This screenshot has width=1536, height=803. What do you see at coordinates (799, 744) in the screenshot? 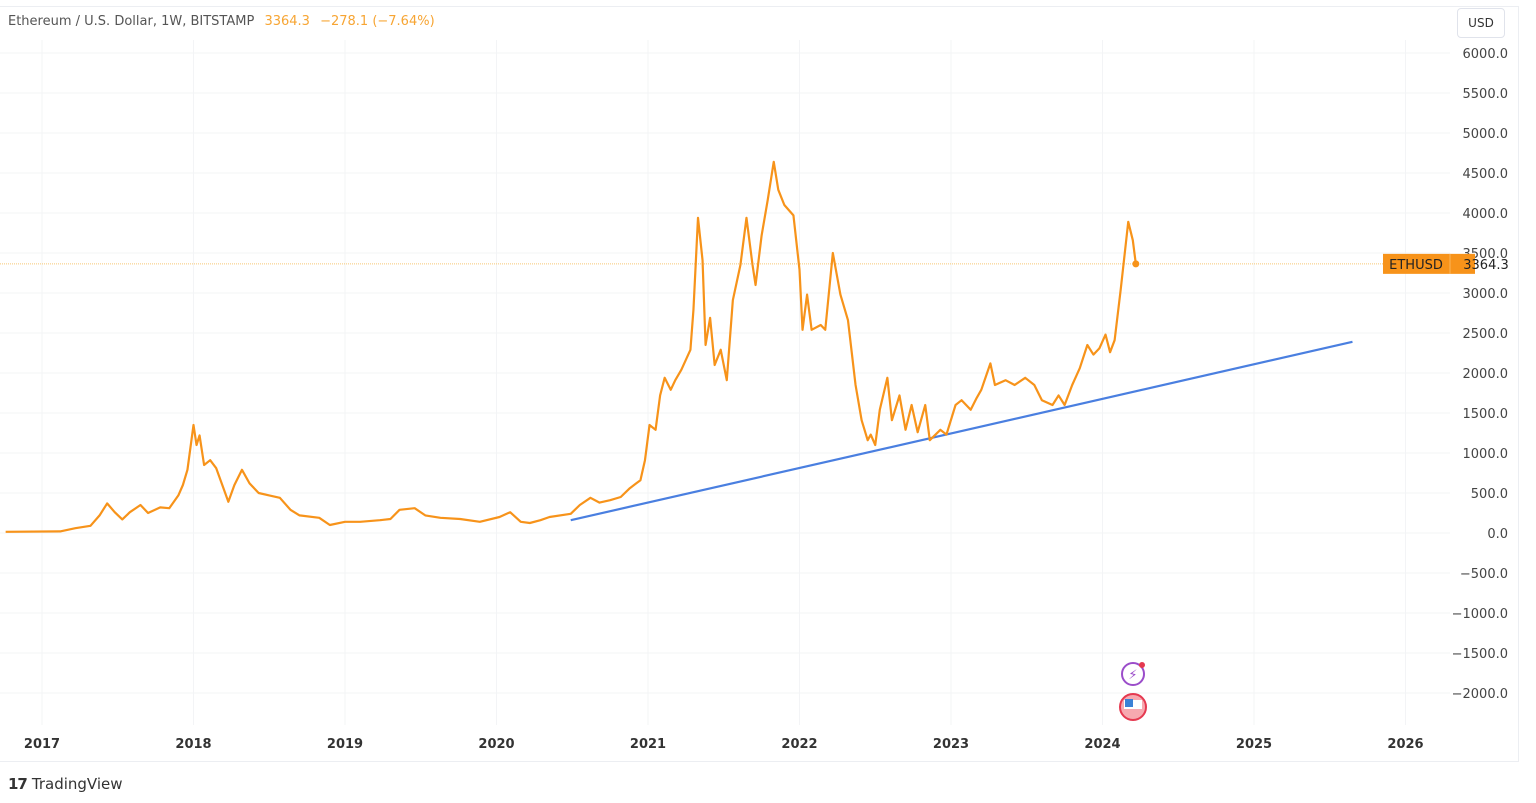
I see `x-tick-label: 2022` at bounding box center [799, 744].